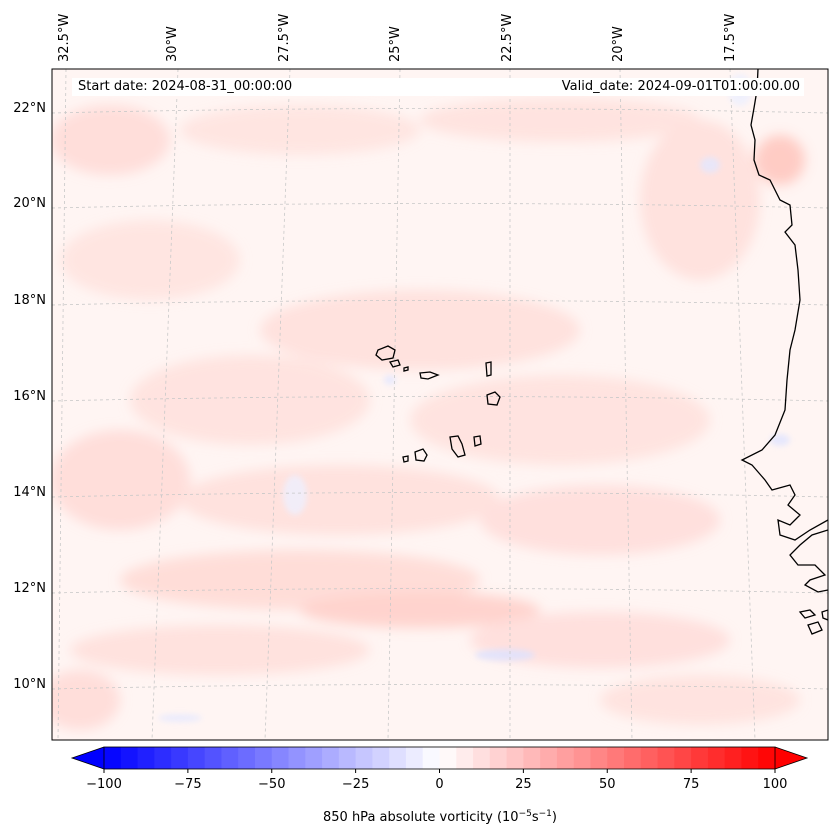 The height and width of the screenshot is (839, 837). Describe the element at coordinates (691, 784) in the screenshot. I see `colorbar-tick-label: 75` at that location.